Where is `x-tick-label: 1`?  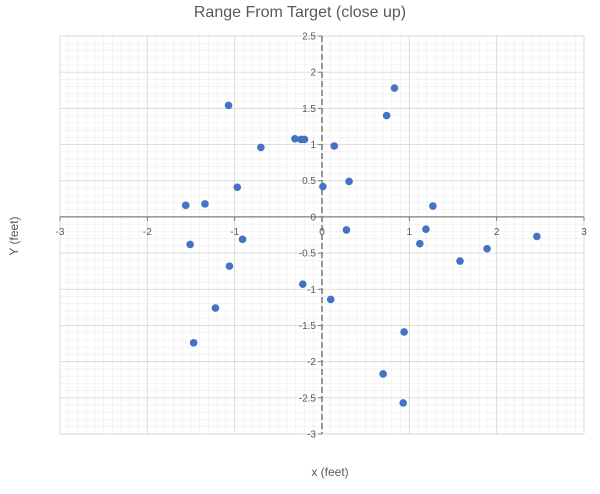 x-tick-label: 1 is located at coordinates (410, 232).